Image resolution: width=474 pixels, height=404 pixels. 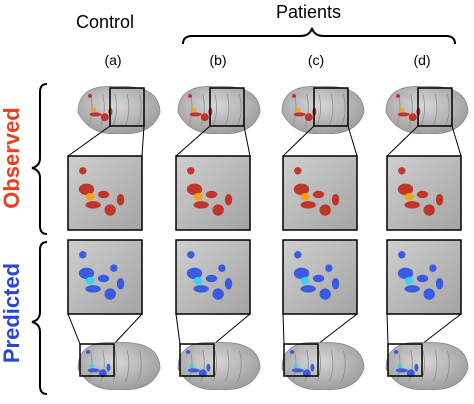 What do you see at coordinates (39, 159) in the screenshot?
I see `observed-brace` at bounding box center [39, 159].